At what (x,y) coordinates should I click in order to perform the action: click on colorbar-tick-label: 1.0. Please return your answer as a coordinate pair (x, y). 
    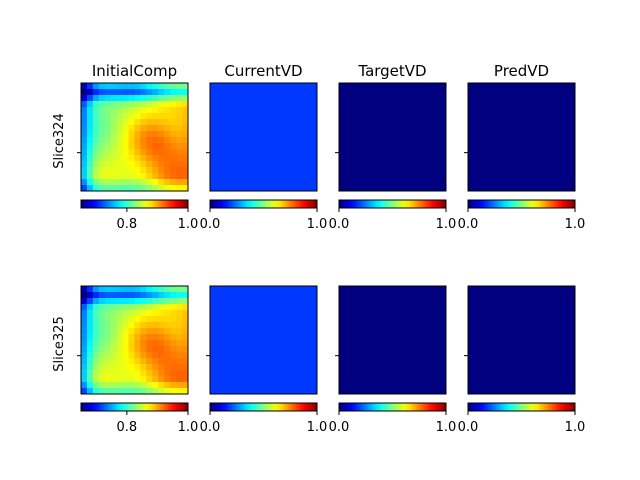
    Looking at the image, I should click on (317, 427).